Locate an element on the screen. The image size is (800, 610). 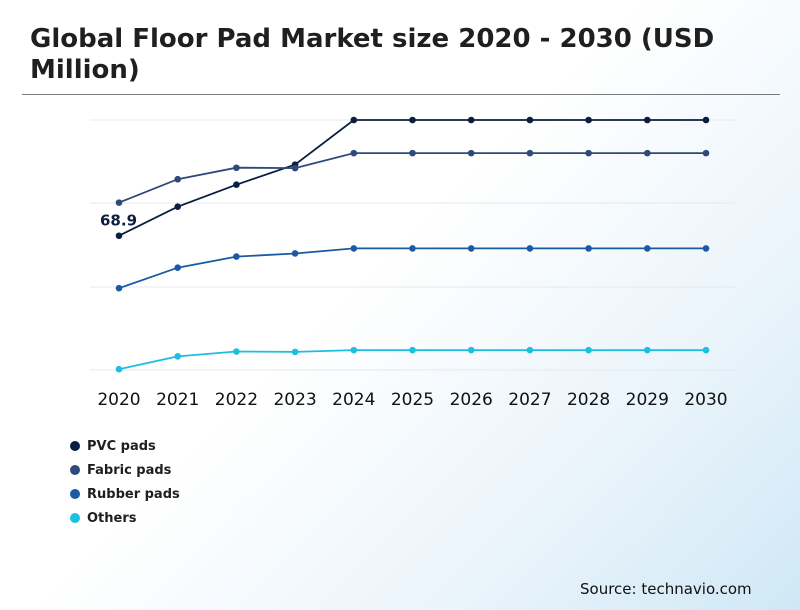
point-fabric-pads-2027 is located at coordinates (530, 153).